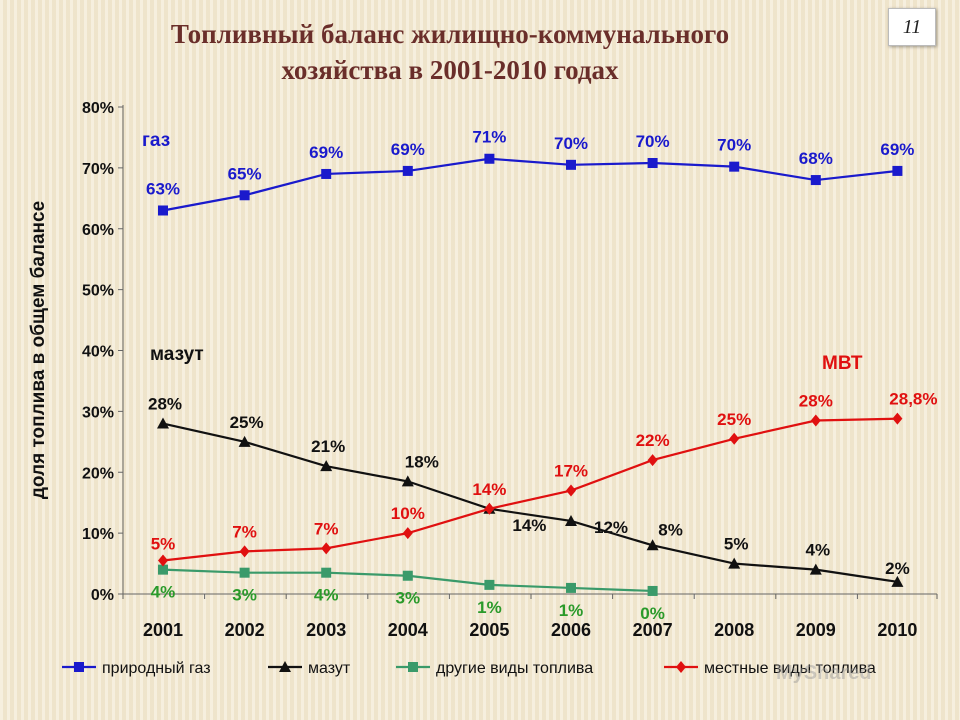 The image size is (960, 720). I want to click on mazut-data-label: 5%, so click(736, 544).